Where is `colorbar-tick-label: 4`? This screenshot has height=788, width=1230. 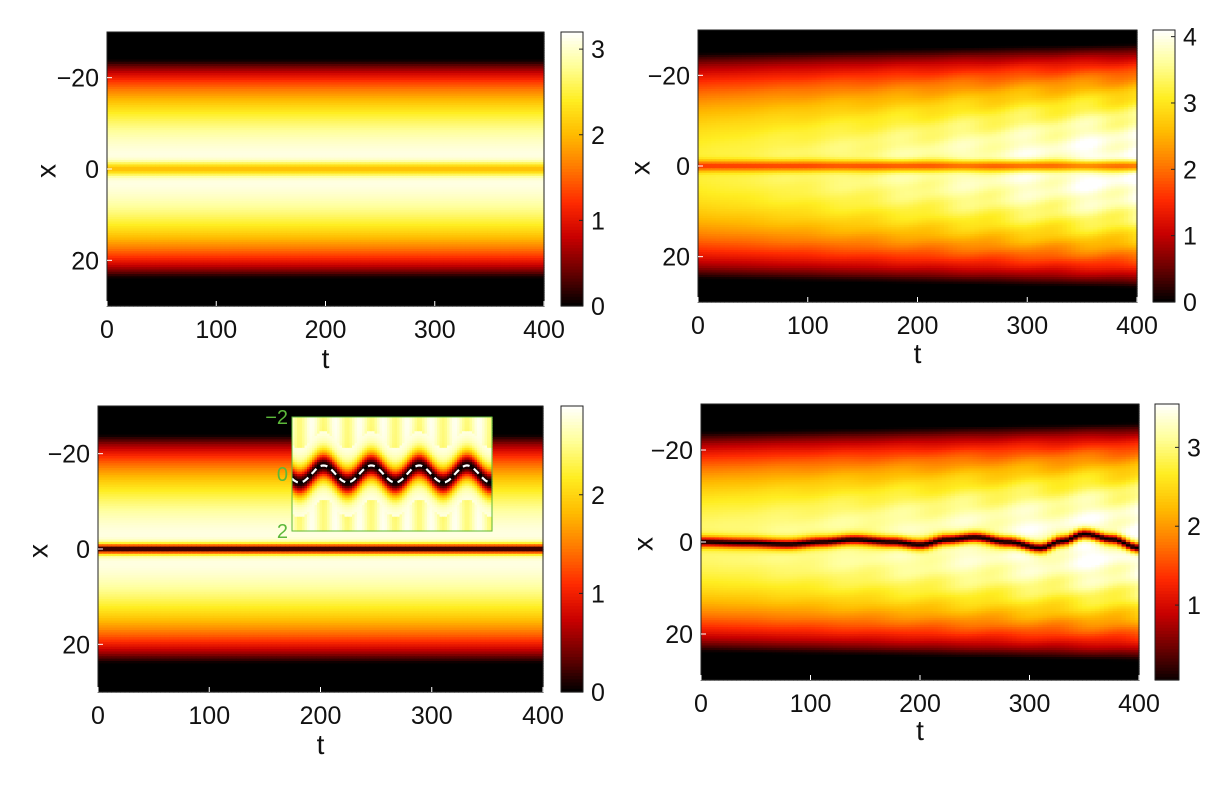 colorbar-tick-label: 4 is located at coordinates (1190, 38).